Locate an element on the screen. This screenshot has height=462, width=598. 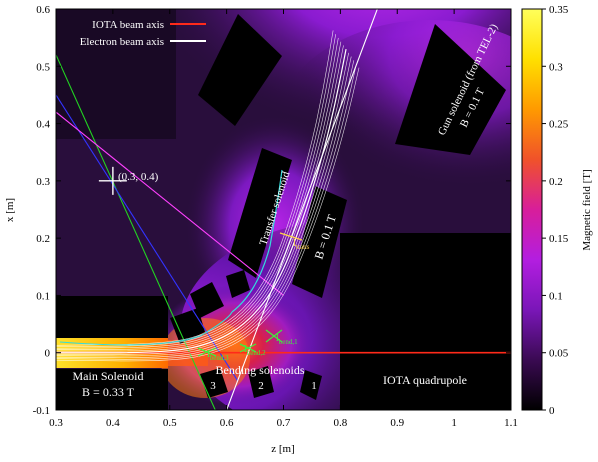
bending-solenoid-1-label: 1 is located at coordinates (314, 386).